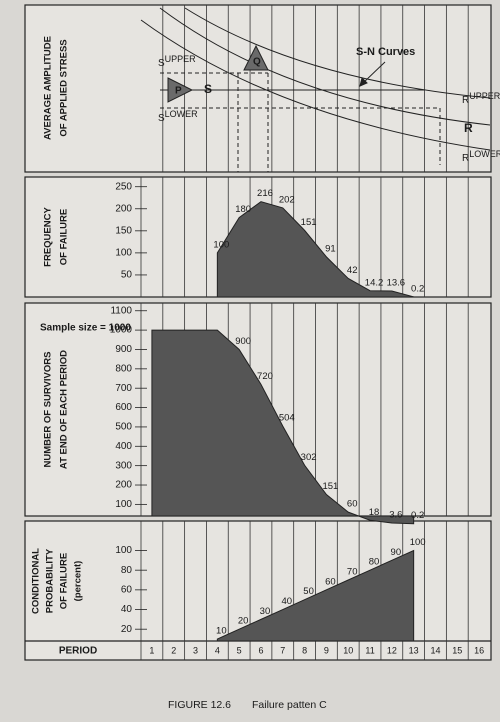 This screenshot has height=722, width=500. What do you see at coordinates (221, 631) in the screenshot?
I see `value-label: 10` at bounding box center [221, 631].